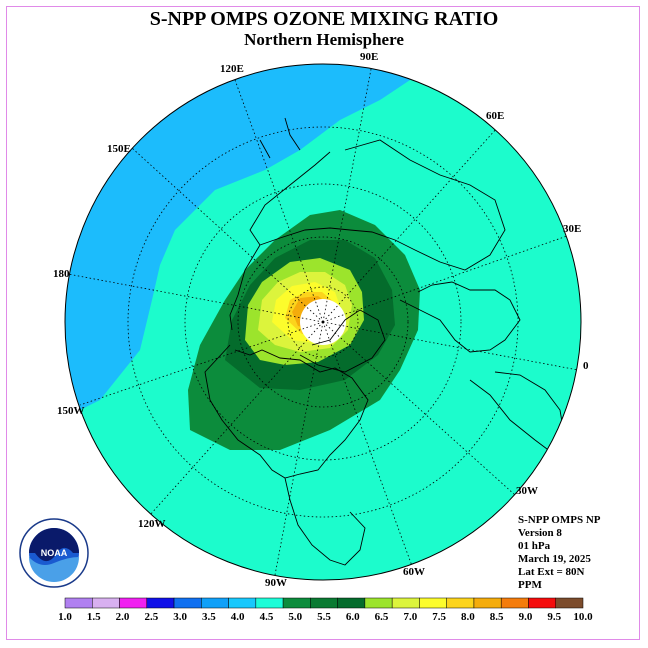 This screenshot has width=648, height=648. I want to click on lon-label-30w: 30W, so click(527, 491).